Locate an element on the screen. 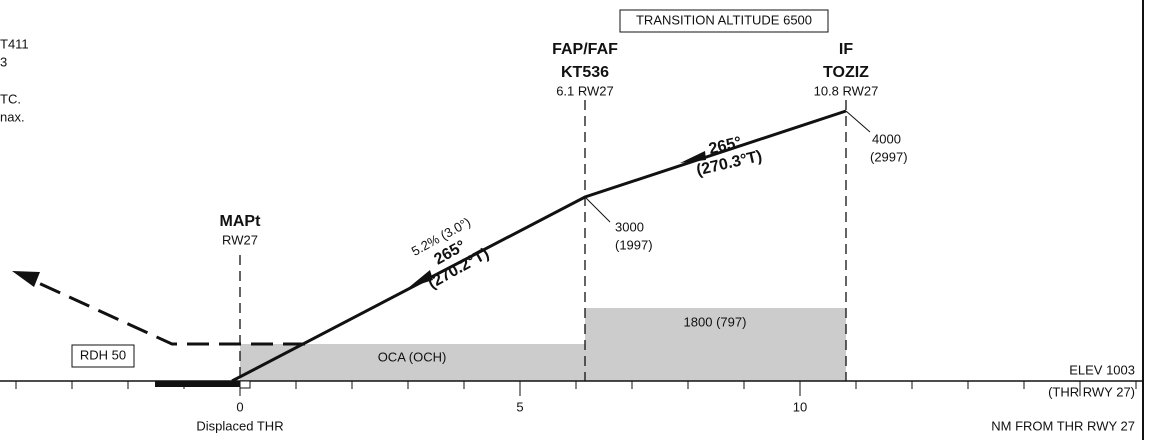 The width and height of the screenshot is (1151, 445). fix-id: TOZIZ is located at coordinates (846, 72).